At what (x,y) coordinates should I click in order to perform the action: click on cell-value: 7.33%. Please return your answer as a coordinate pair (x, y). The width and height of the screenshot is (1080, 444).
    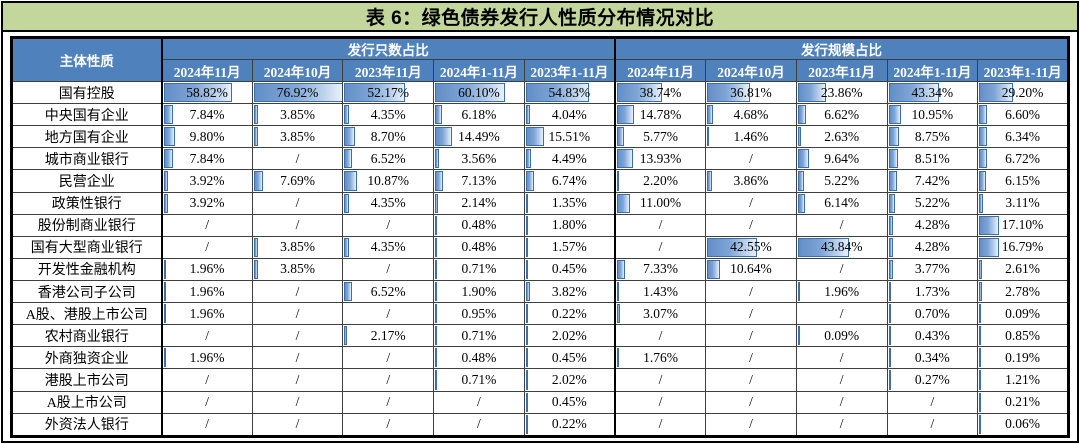
    Looking at the image, I should click on (660, 269).